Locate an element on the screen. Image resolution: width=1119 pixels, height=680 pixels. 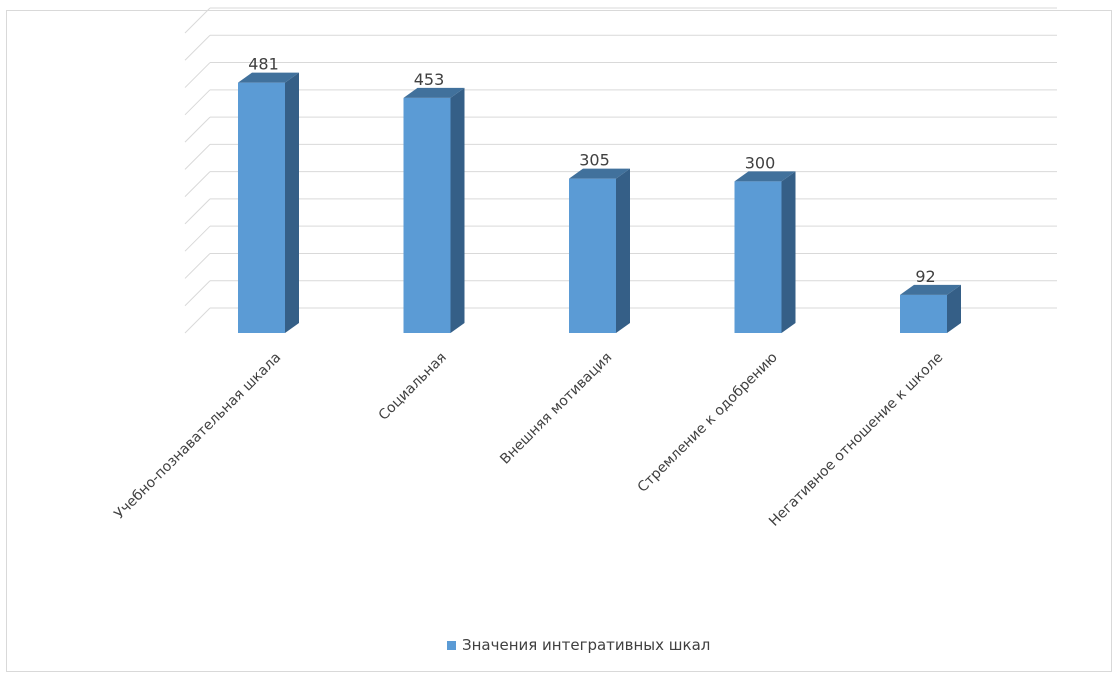
legend-label: Значения интегративных шкал is located at coordinates (586, 645).